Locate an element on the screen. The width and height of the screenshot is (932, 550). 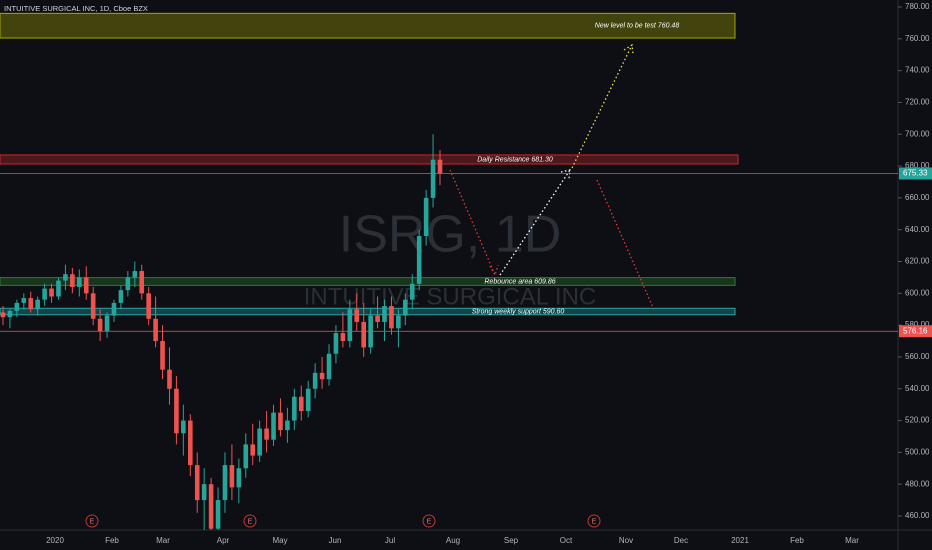
watermark-name: INTUITIVE SURGICAL INC is located at coordinates (450, 296).